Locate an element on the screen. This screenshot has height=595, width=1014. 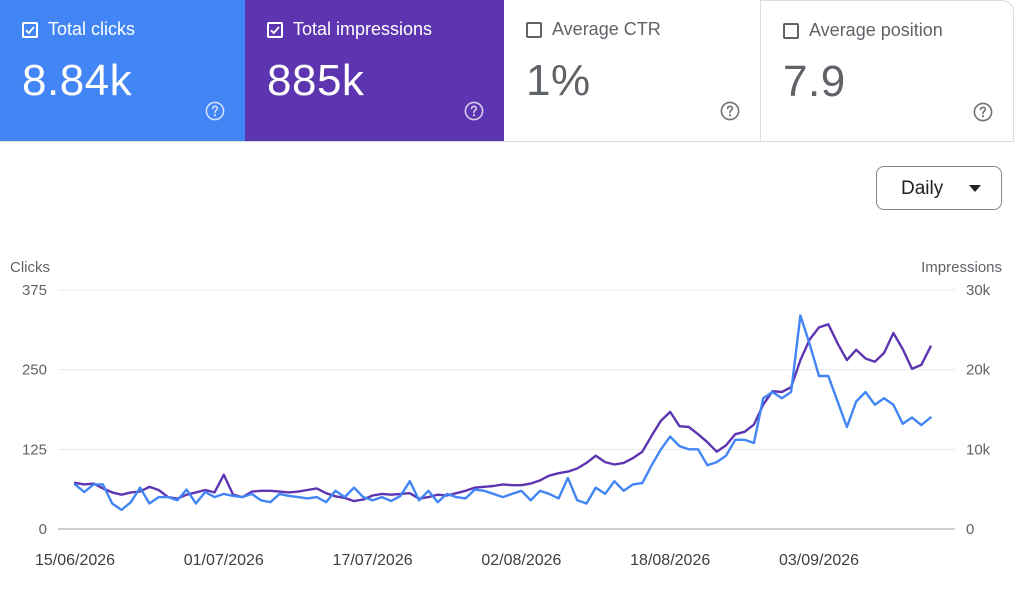
y-right-tick-label: 20k is located at coordinates (978, 370).